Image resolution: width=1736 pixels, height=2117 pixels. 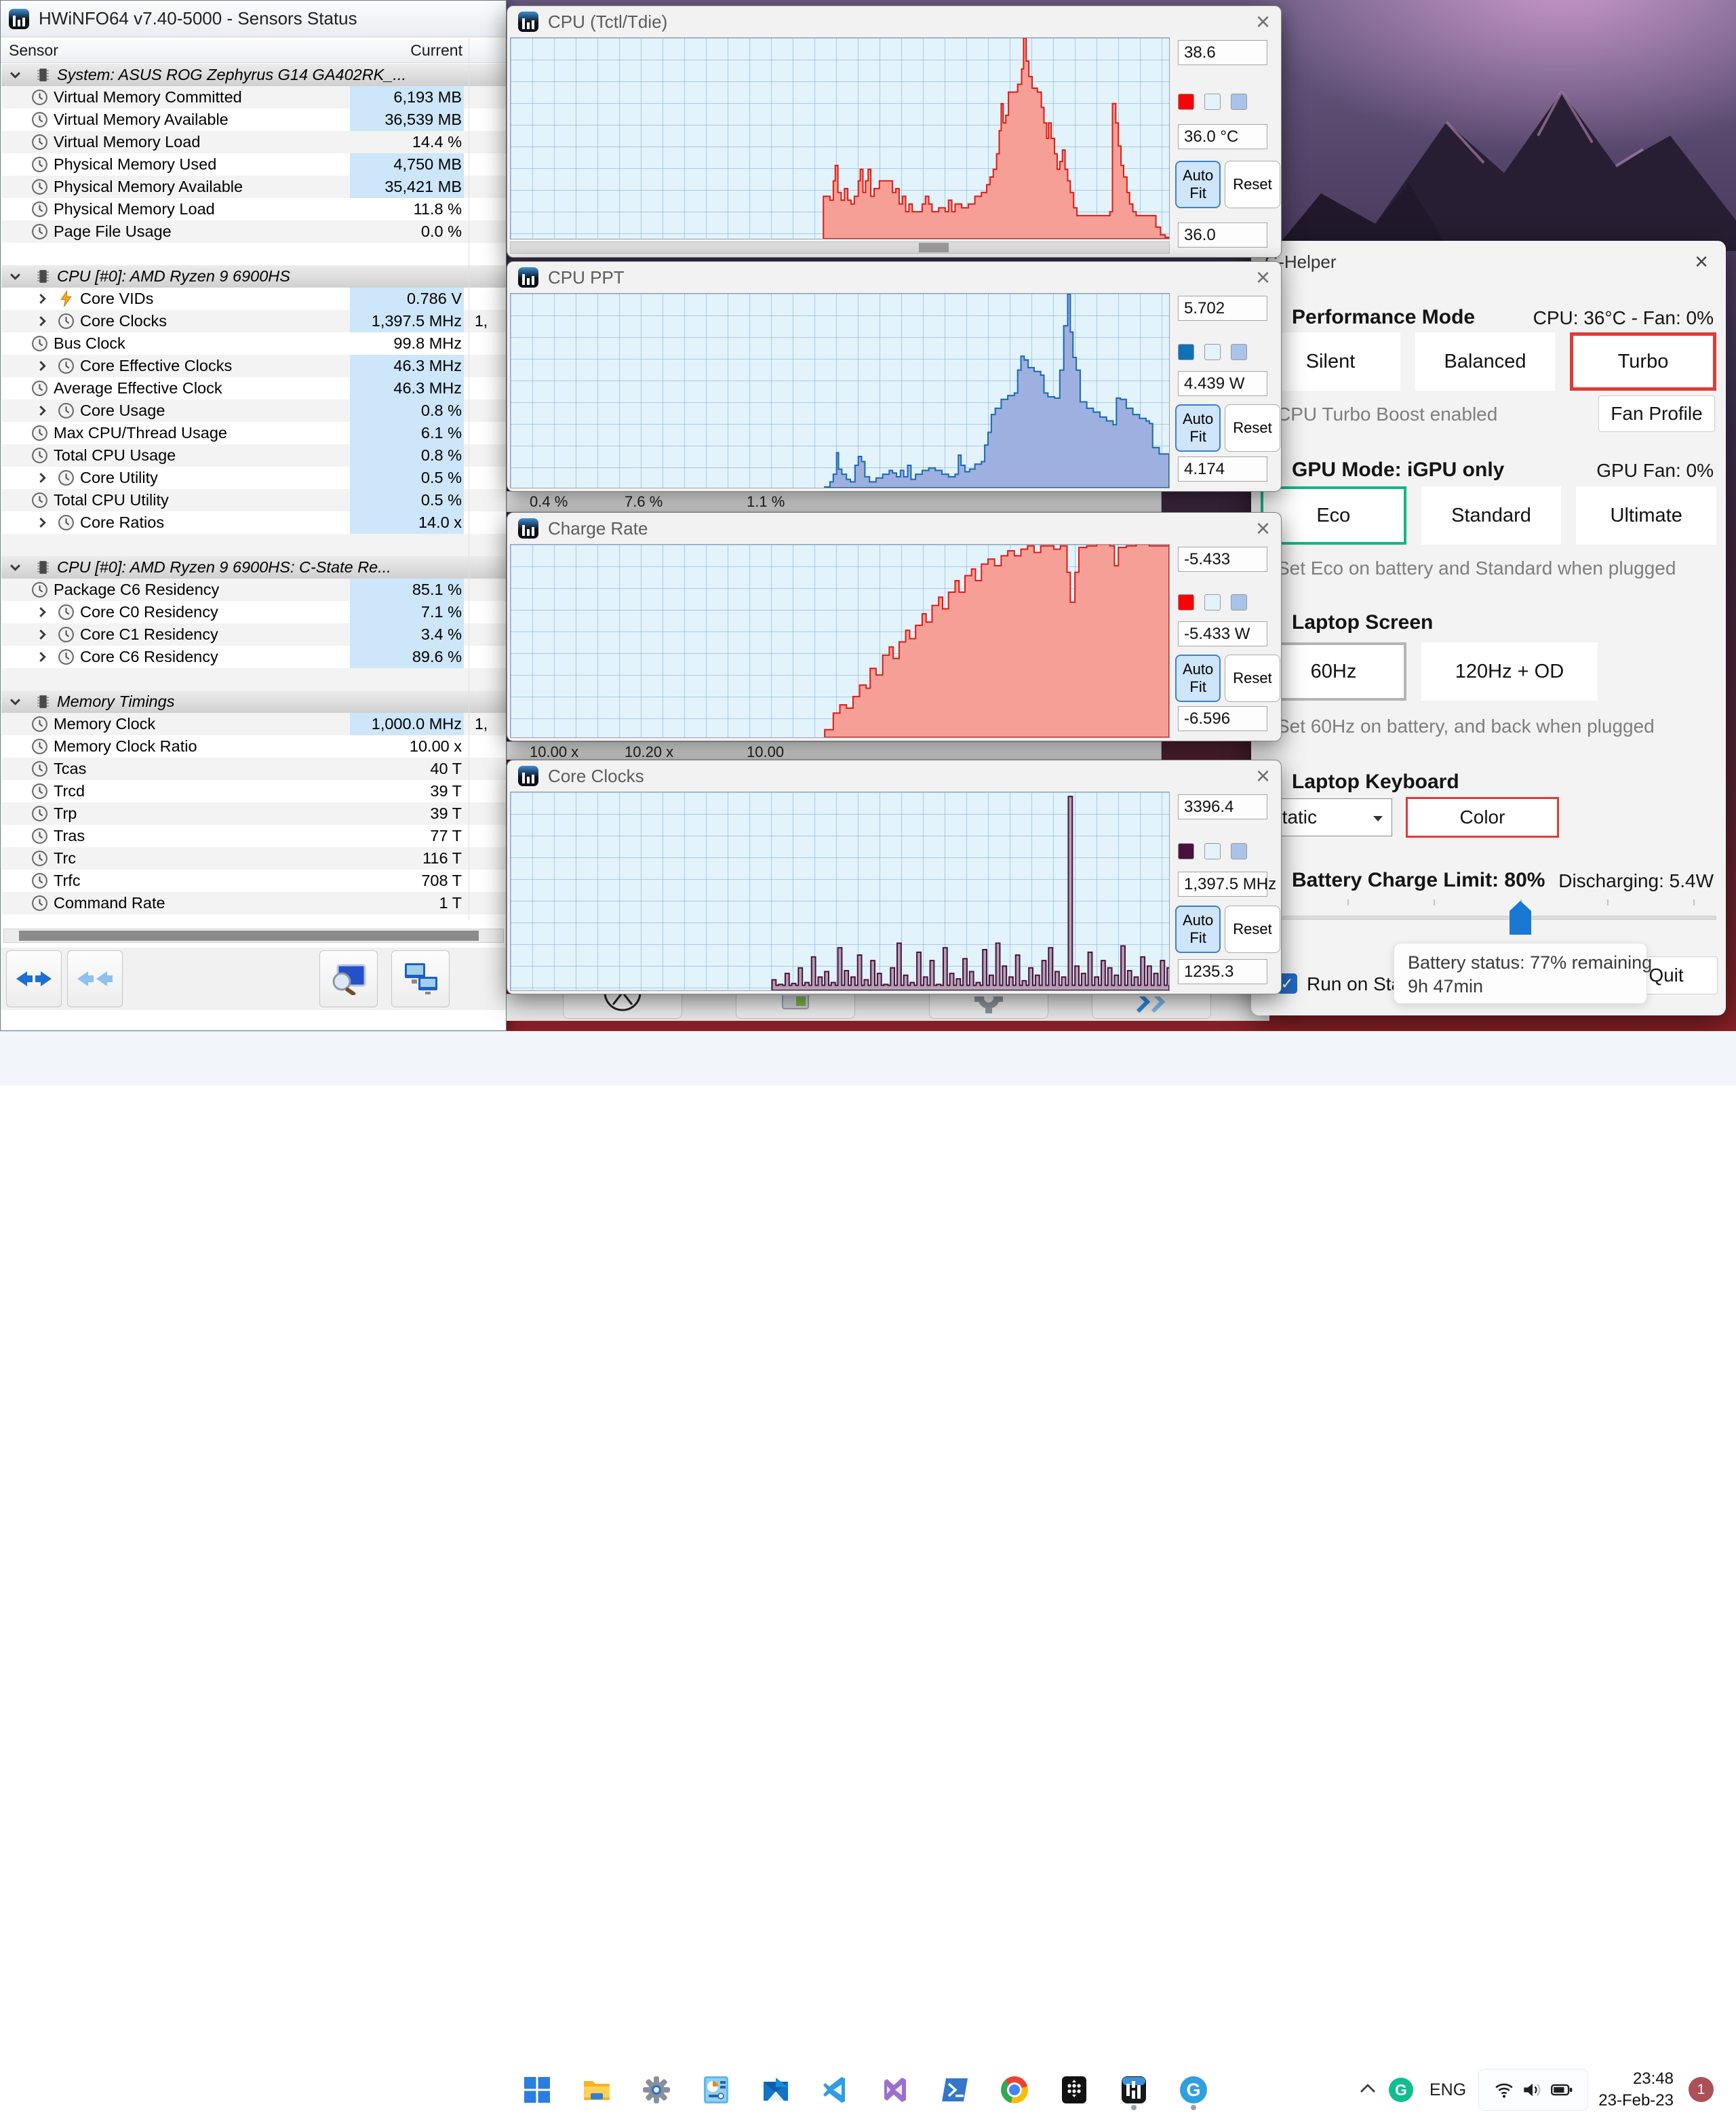 What do you see at coordinates (894, 21) in the screenshot?
I see `graph-titlebar: CPU (Tctl/Tdie) ×` at bounding box center [894, 21].